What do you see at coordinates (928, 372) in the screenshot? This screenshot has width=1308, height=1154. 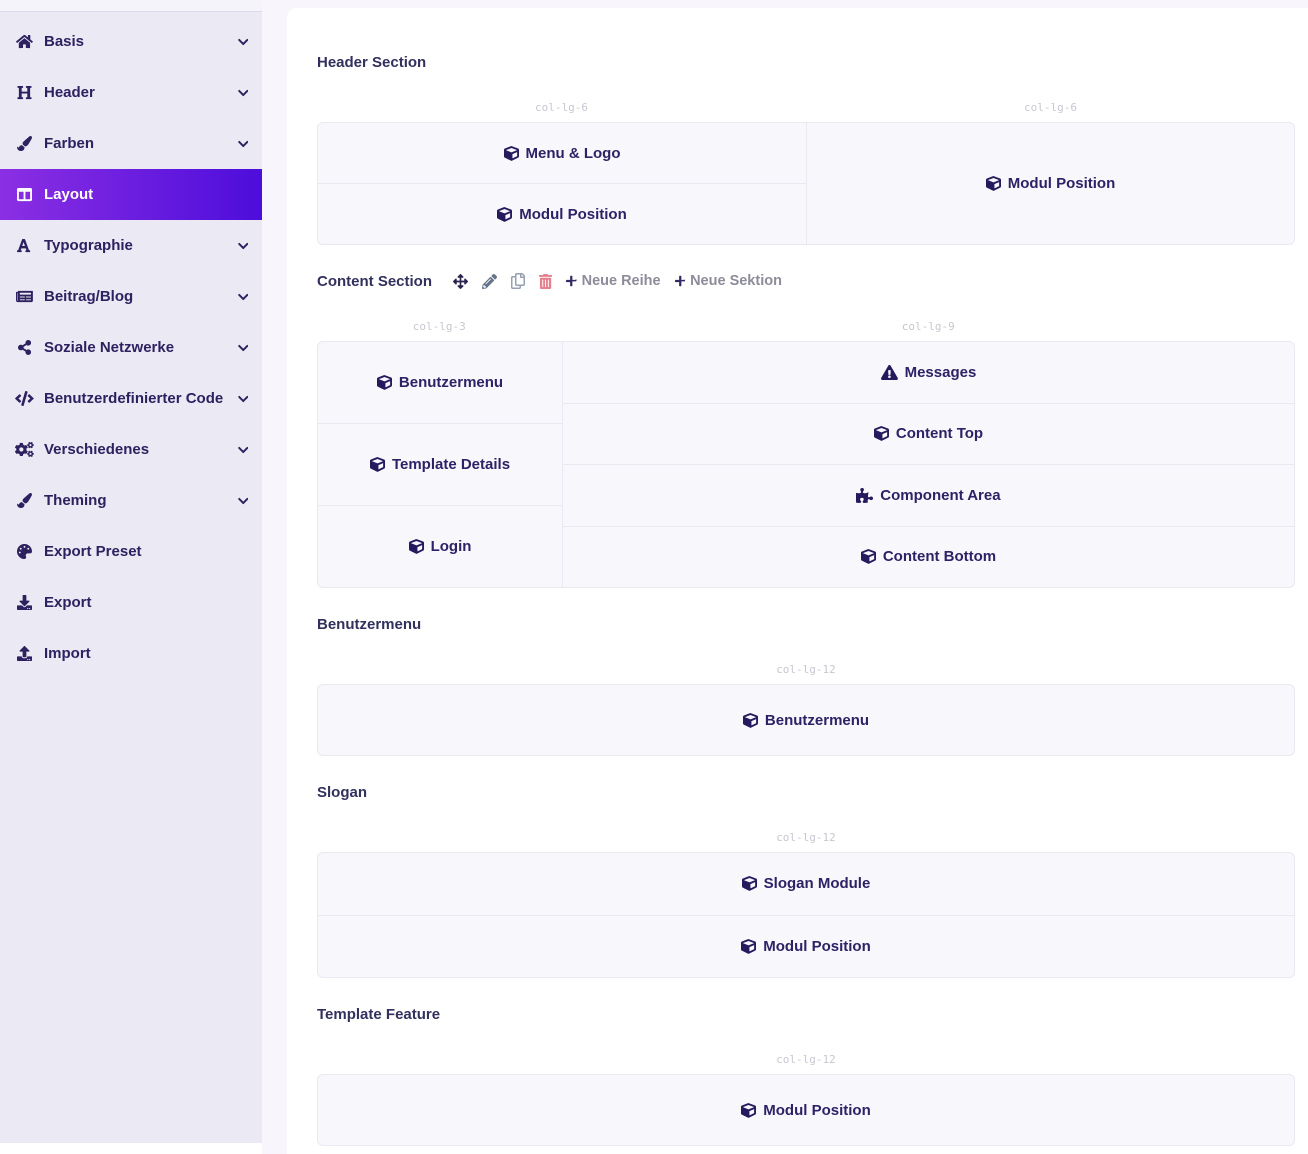 I see `module-messages: Messages` at bounding box center [928, 372].